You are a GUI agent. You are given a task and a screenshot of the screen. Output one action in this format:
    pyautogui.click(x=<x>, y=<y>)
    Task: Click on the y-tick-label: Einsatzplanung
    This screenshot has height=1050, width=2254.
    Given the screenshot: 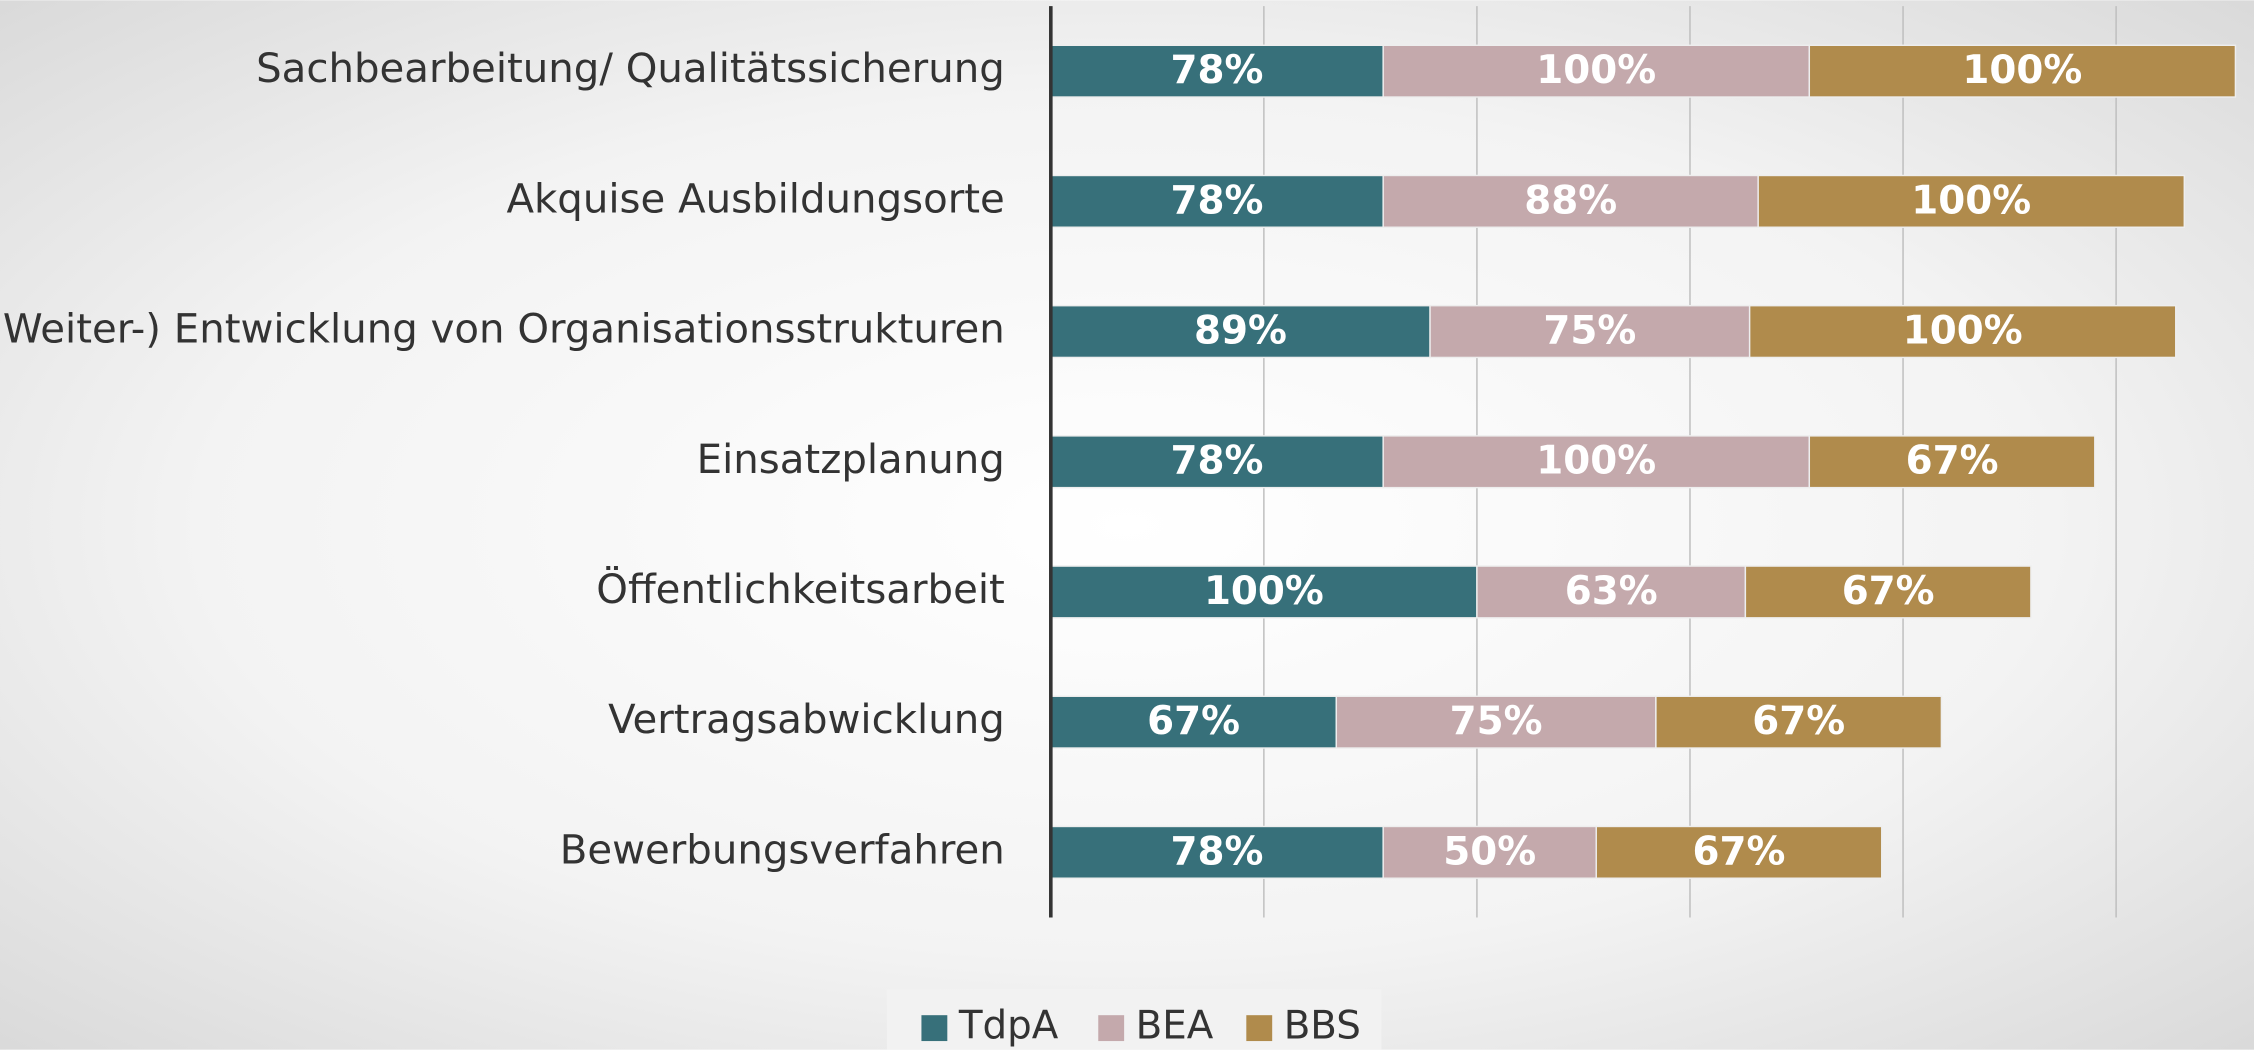 What is the action you would take?
    pyautogui.click(x=851, y=460)
    